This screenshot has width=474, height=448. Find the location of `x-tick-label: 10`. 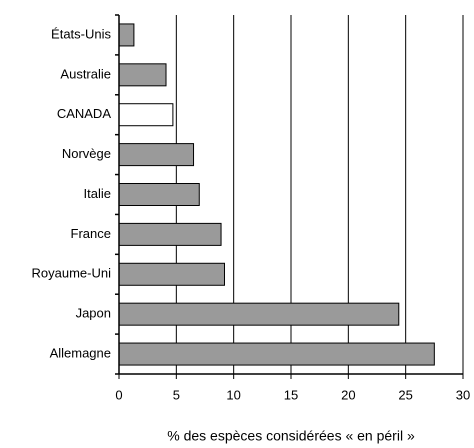

x-tick-label: 10 is located at coordinates (233, 394).